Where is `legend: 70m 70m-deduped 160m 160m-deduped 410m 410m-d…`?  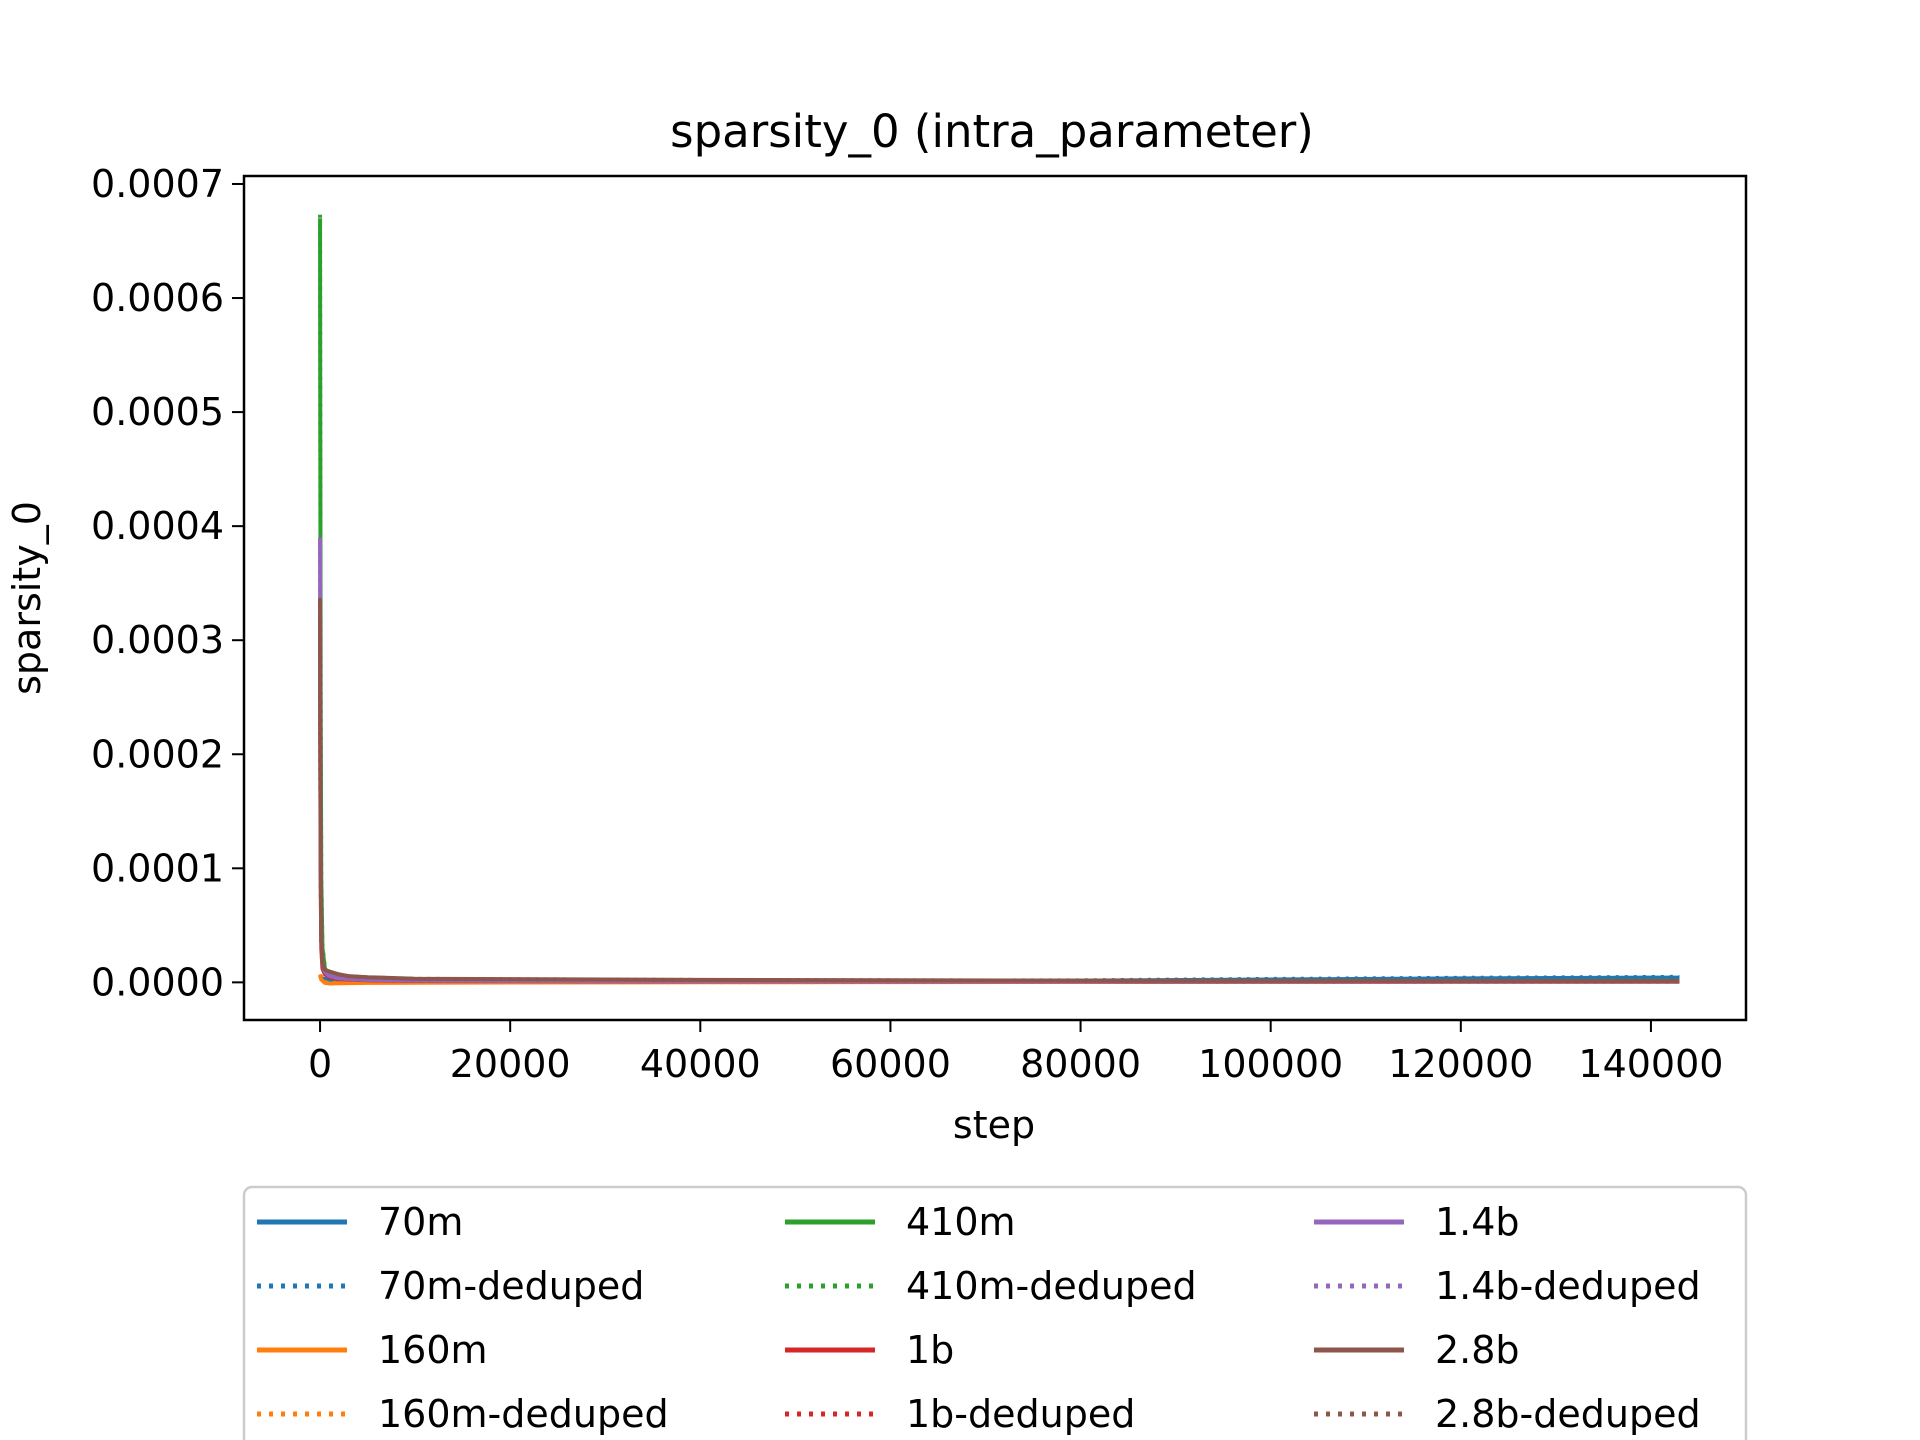
legend: 70m 70m-deduped 160m 160m-deduped 410m 410m-d… is located at coordinates (995, 1312).